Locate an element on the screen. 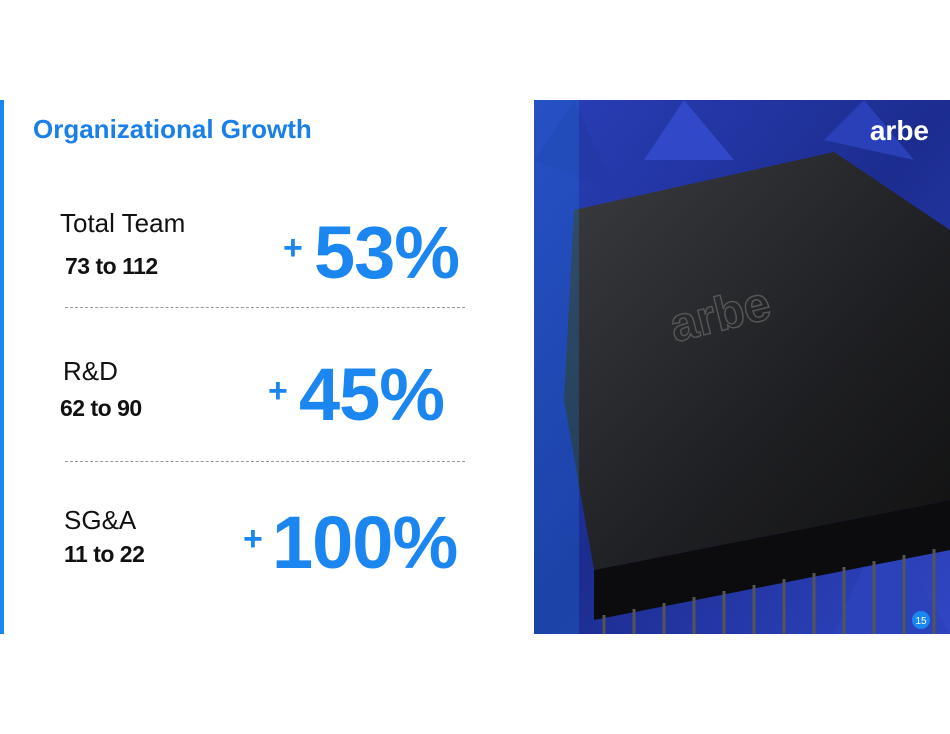 The image size is (950, 734). metric-range: 11 to 22 is located at coordinates (104, 554).